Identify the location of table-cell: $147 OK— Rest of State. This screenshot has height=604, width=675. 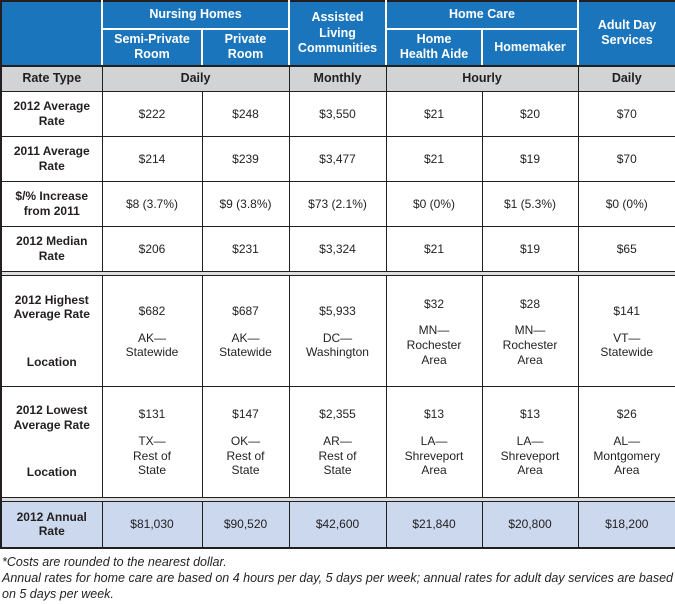
(245, 441).